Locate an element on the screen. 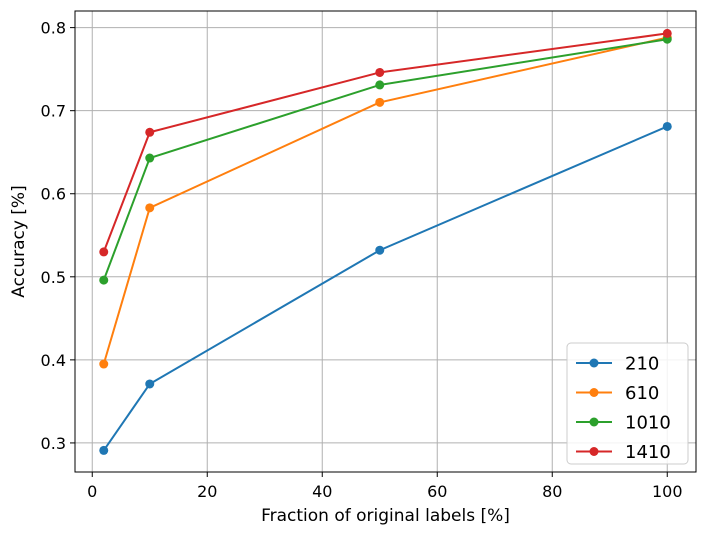 The width and height of the screenshot is (705, 535). legend-box is located at coordinates (627, 403).